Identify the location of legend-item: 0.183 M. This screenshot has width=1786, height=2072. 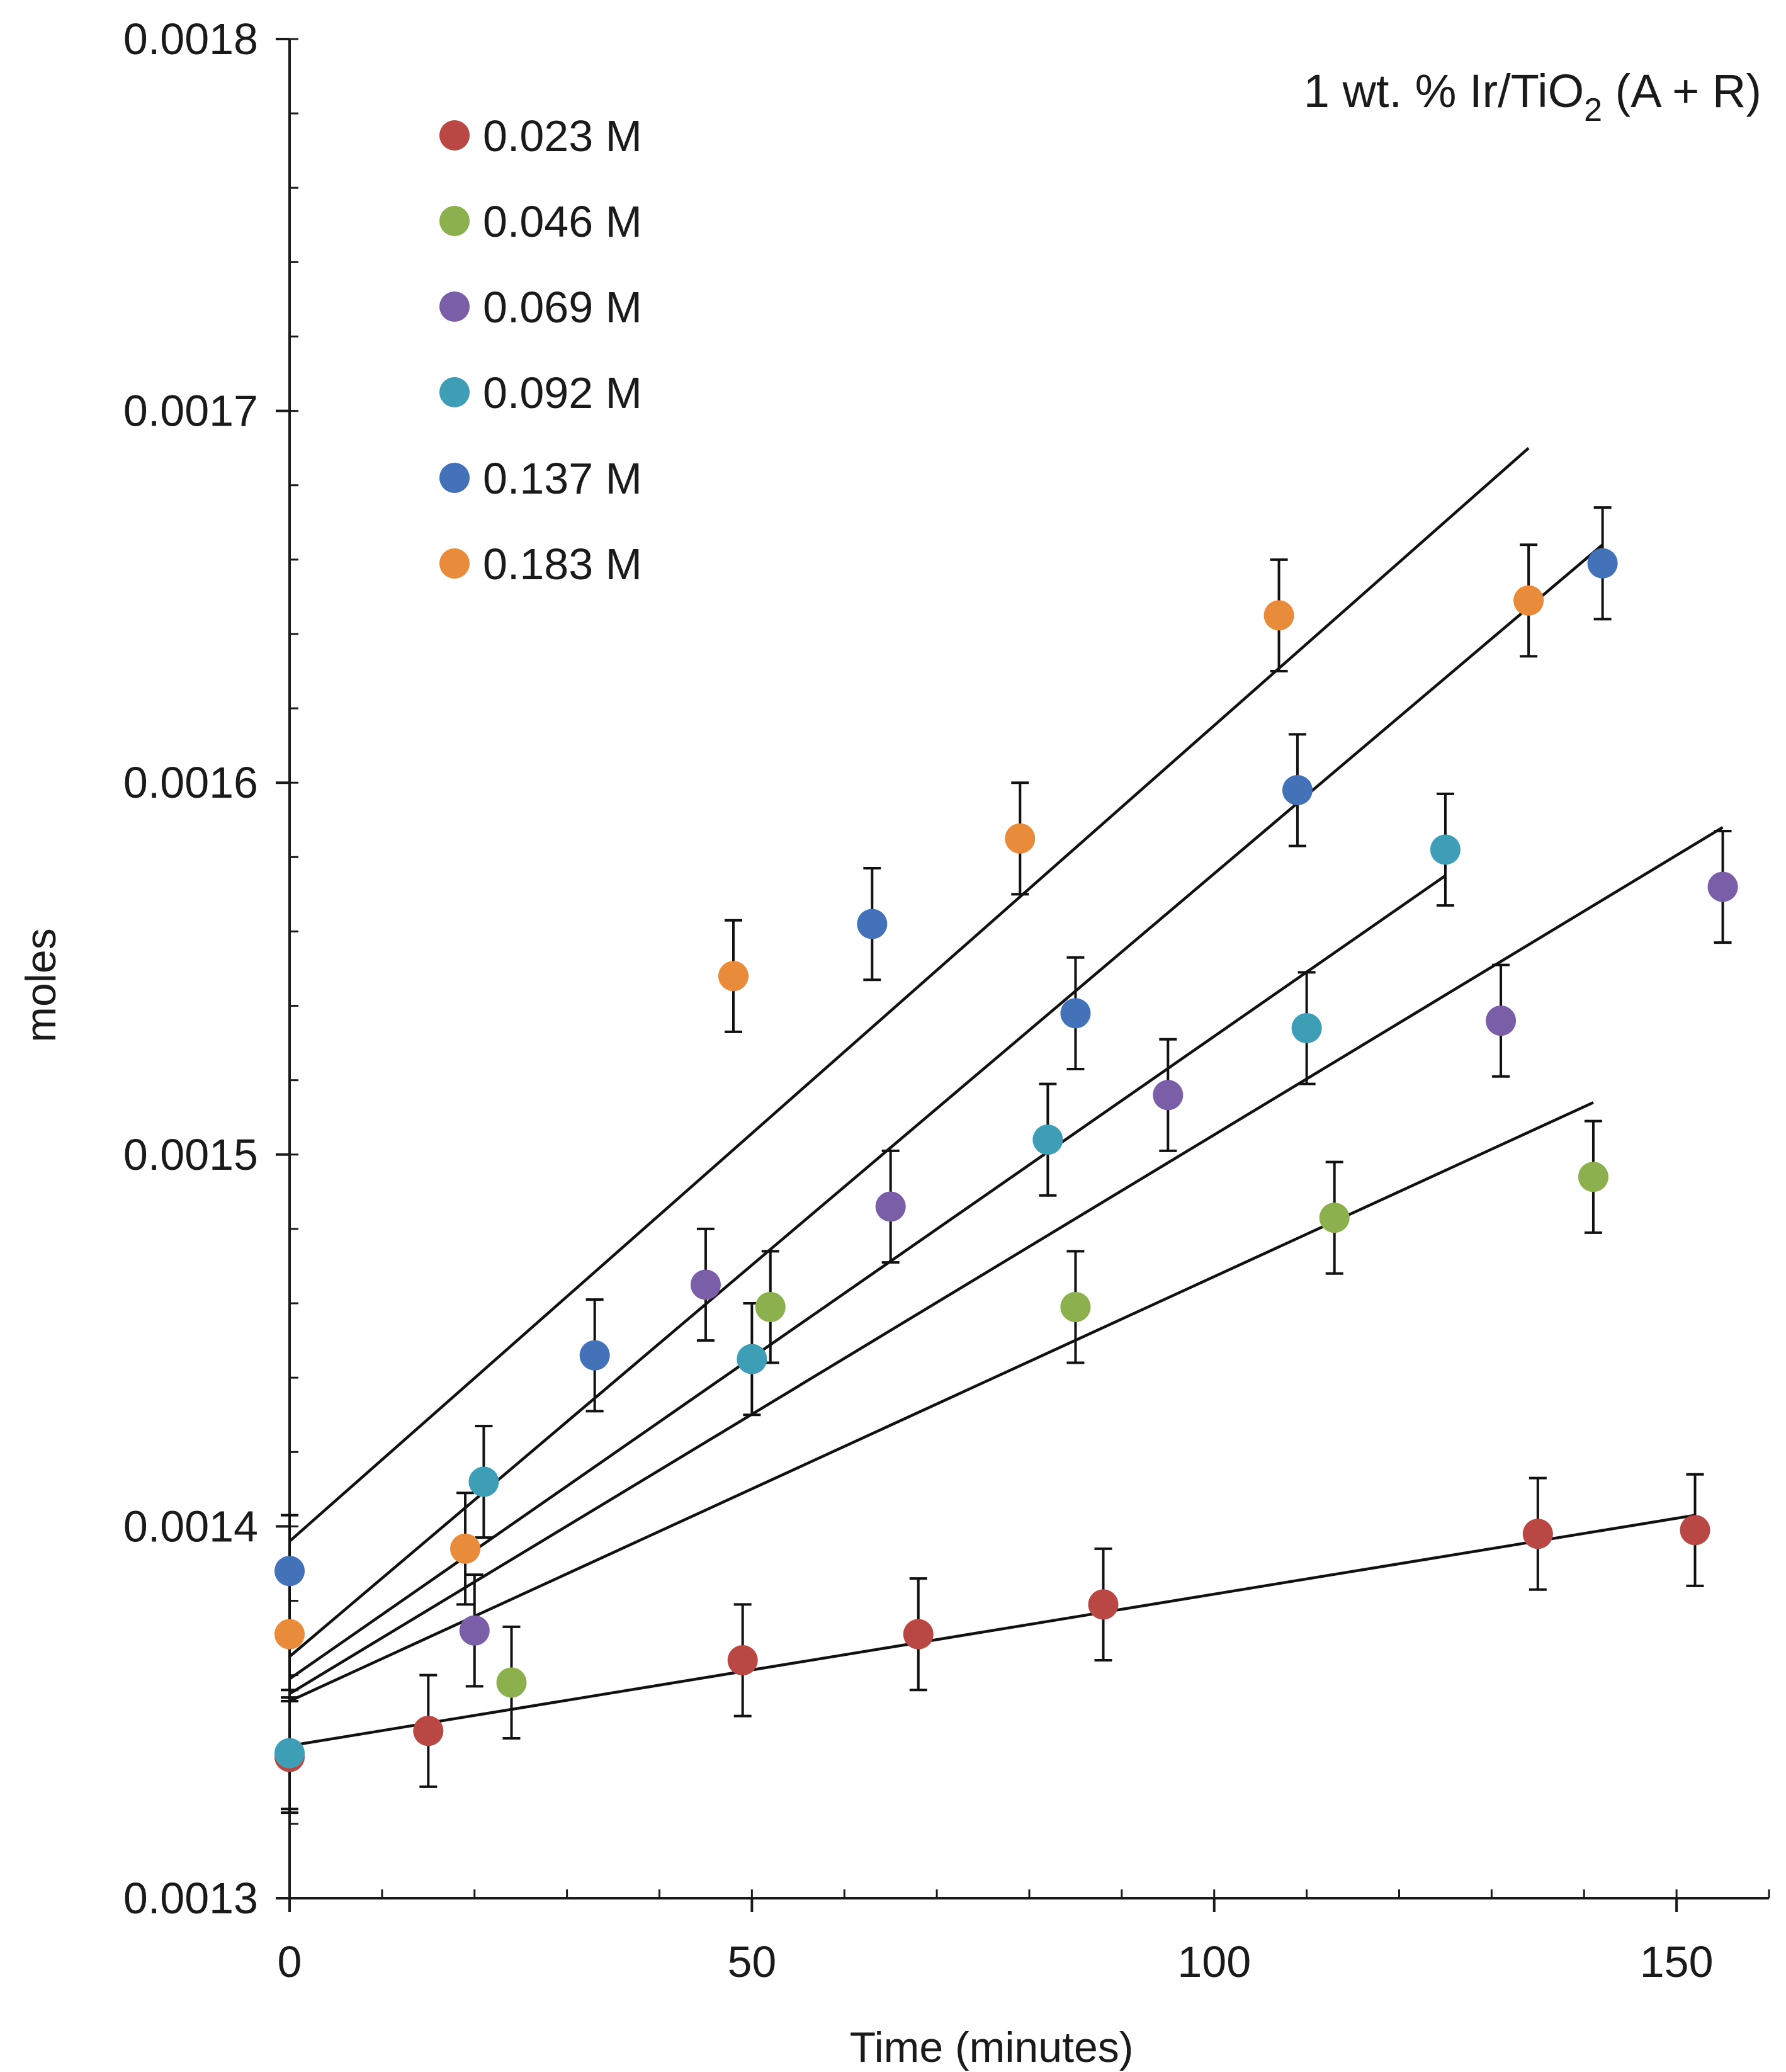
(540, 564).